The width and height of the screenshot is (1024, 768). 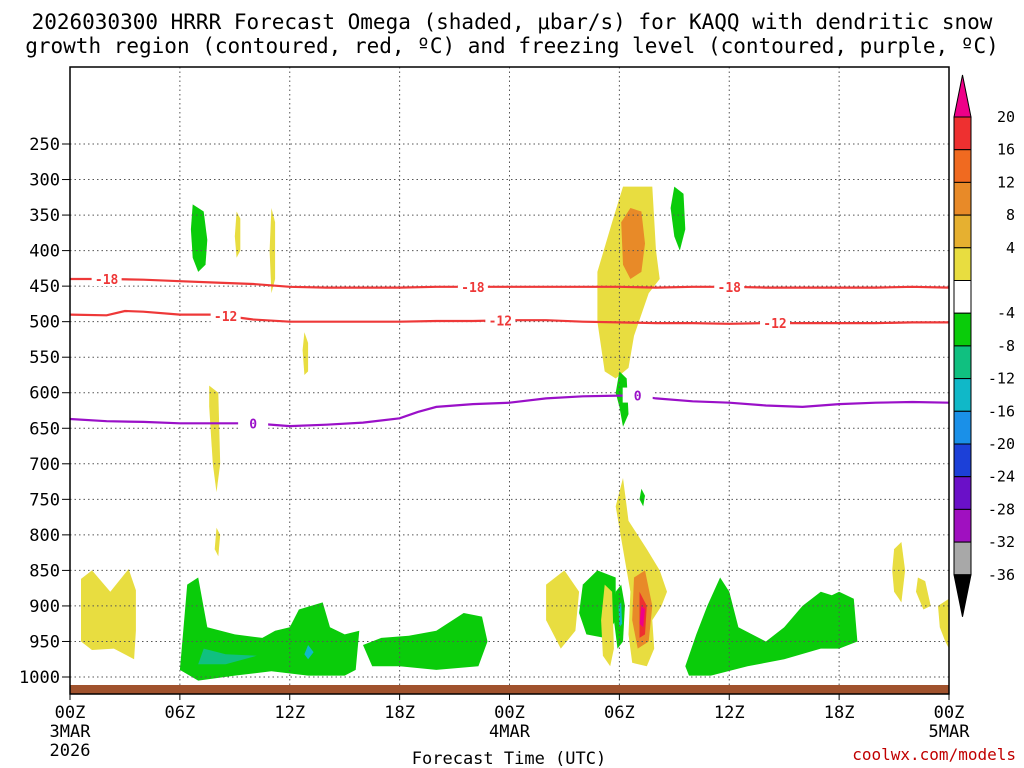 What do you see at coordinates (44, 465) in the screenshot?
I see `y-tick-label-700: 700` at bounding box center [44, 465].